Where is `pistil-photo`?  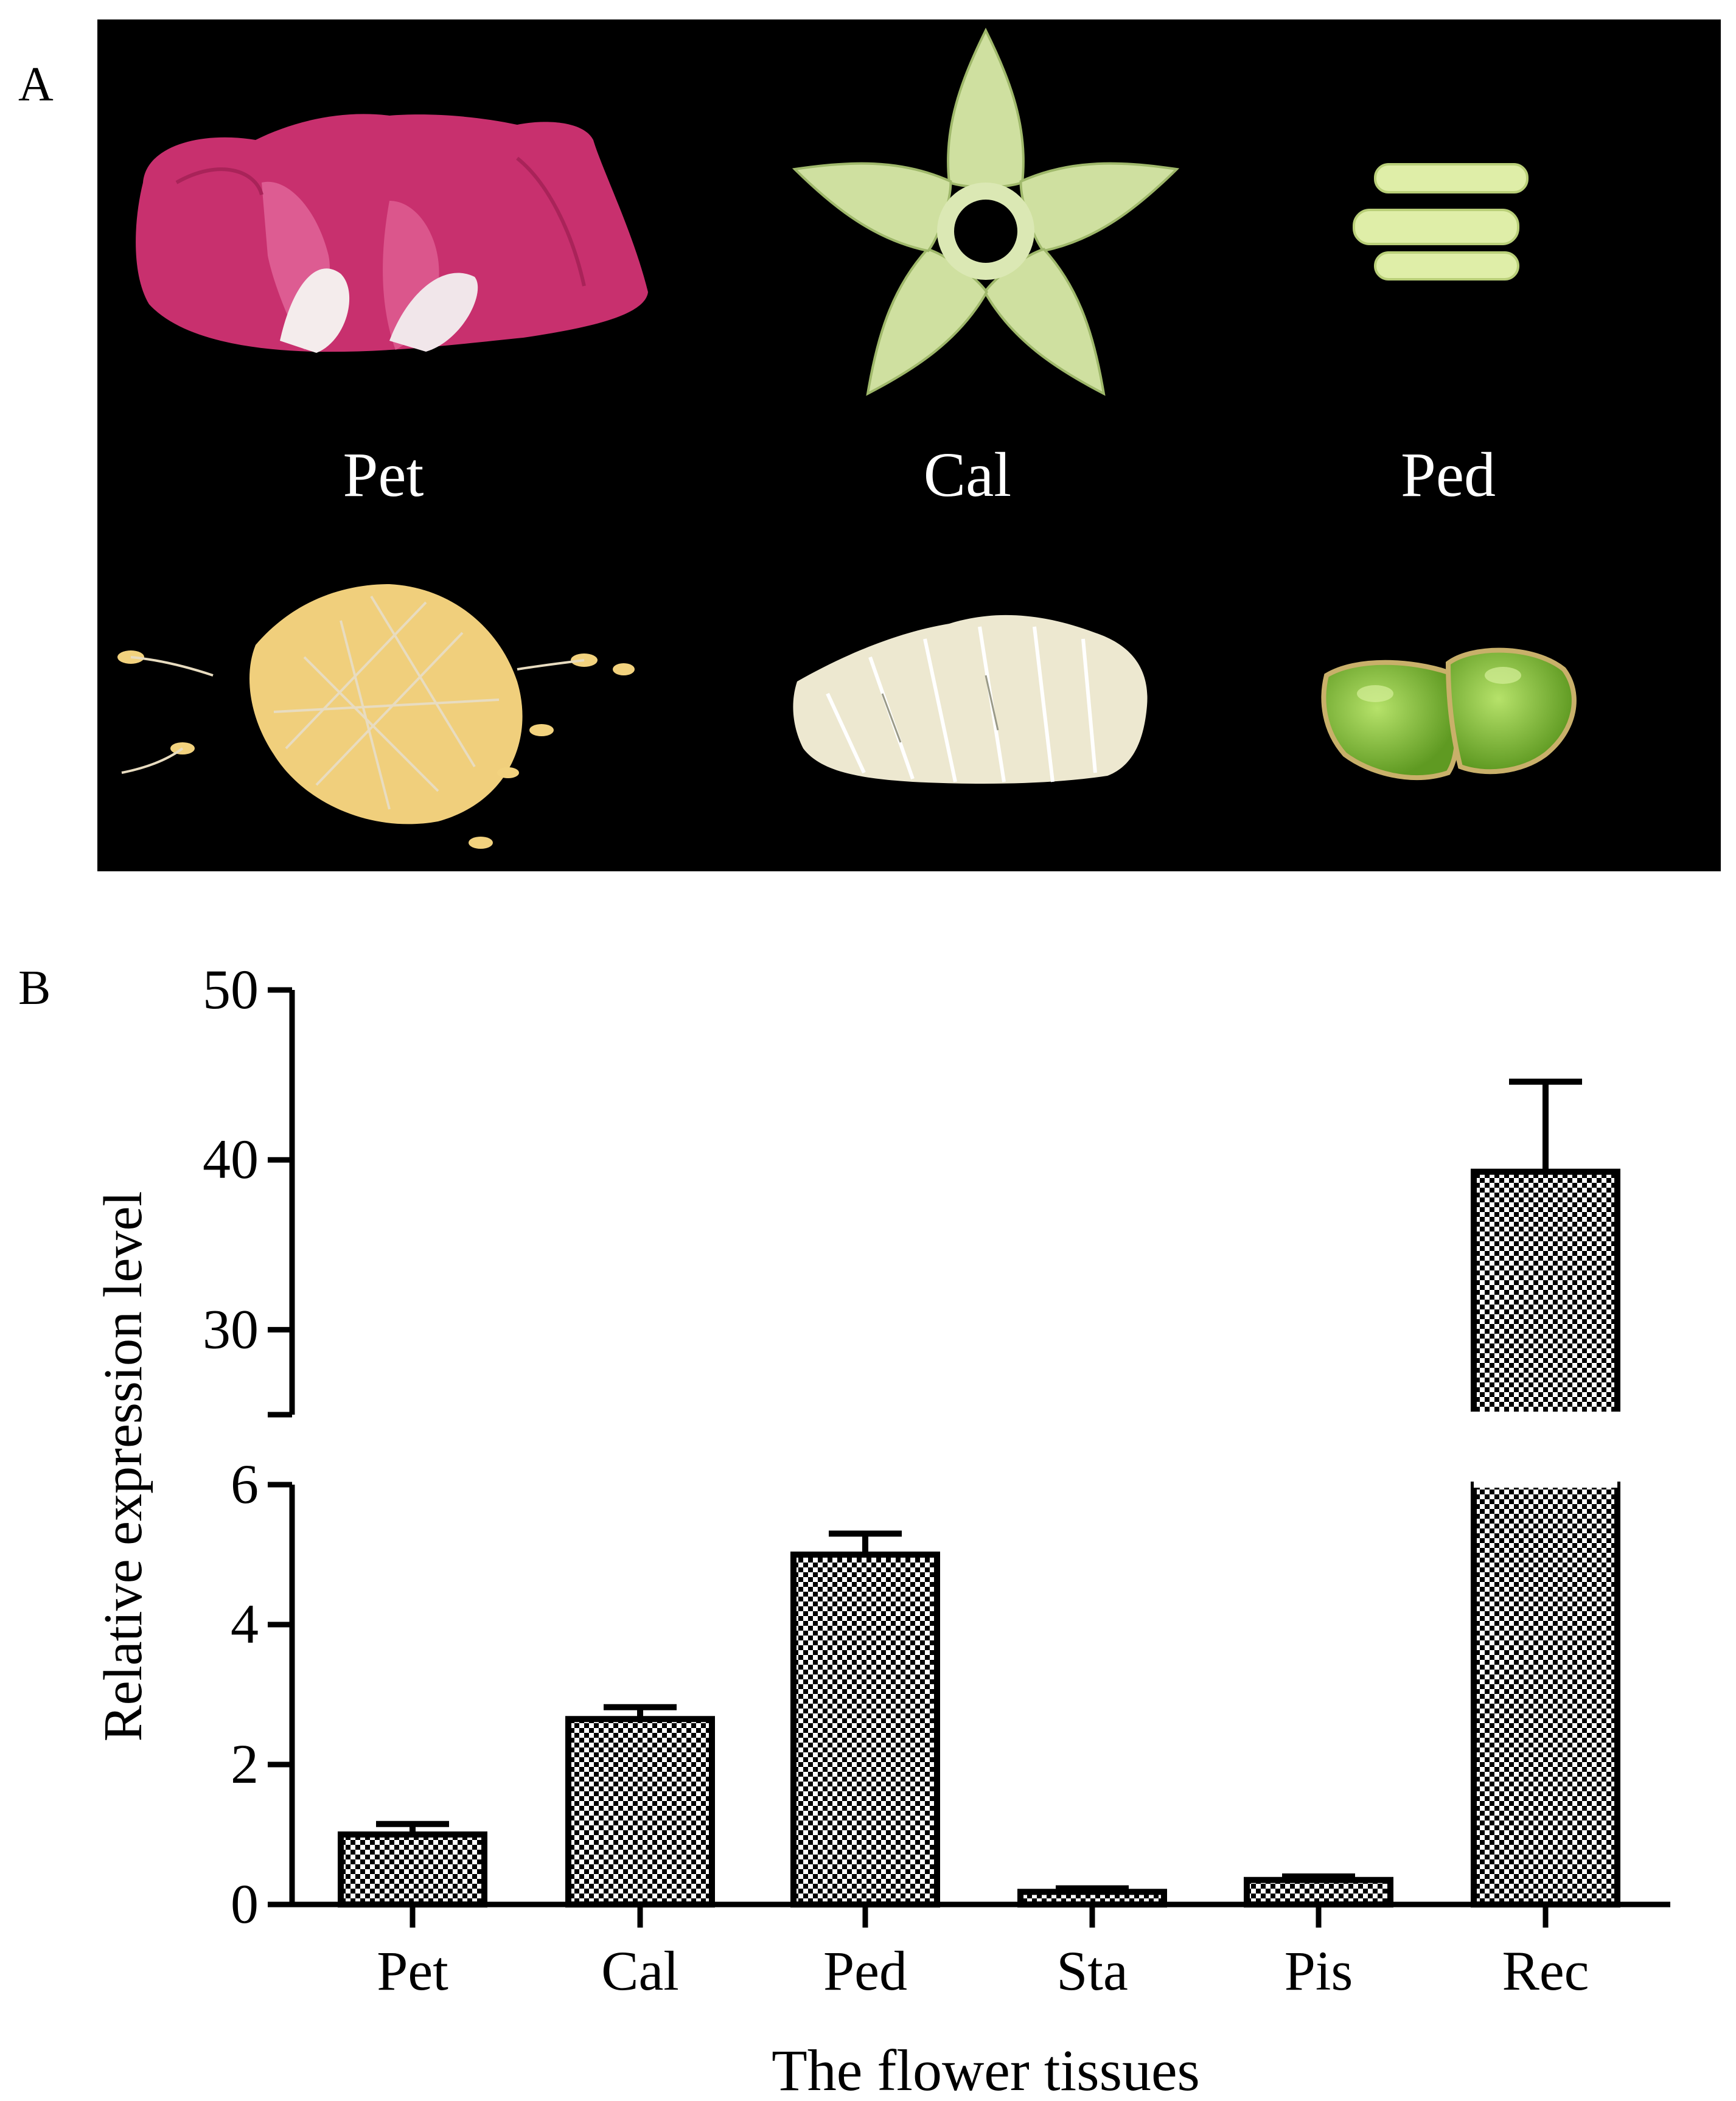
pistil-photo is located at coordinates (970, 699).